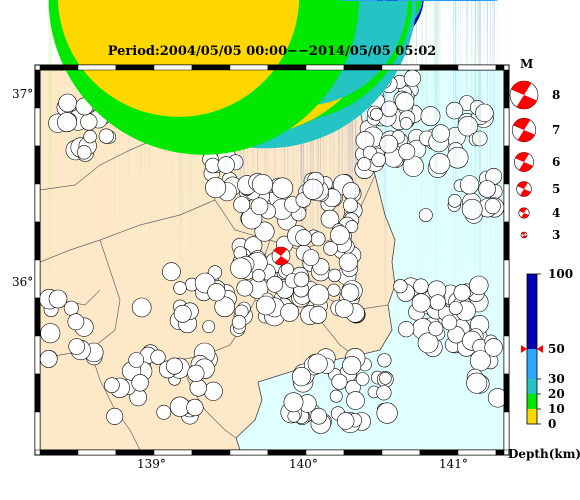 This screenshot has height=500, width=580. I want to click on lat-label-37: 37°, so click(22, 94).